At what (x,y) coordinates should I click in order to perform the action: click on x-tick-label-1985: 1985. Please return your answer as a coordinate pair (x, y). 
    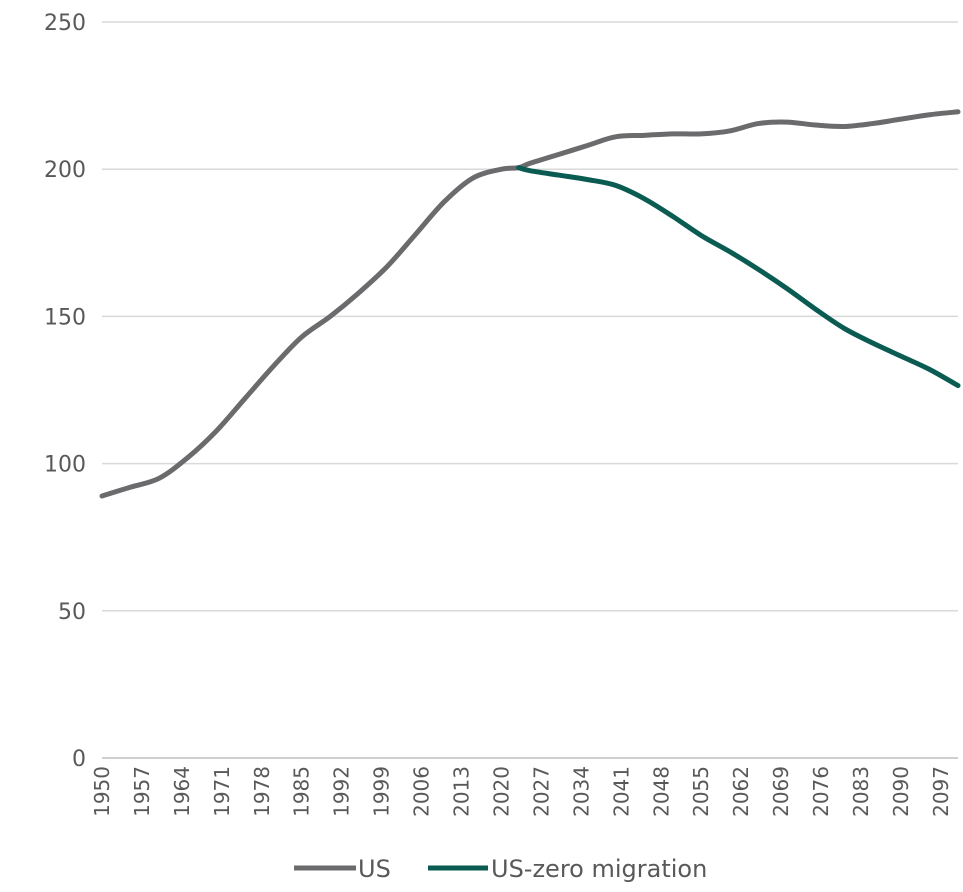
    Looking at the image, I should click on (302, 791).